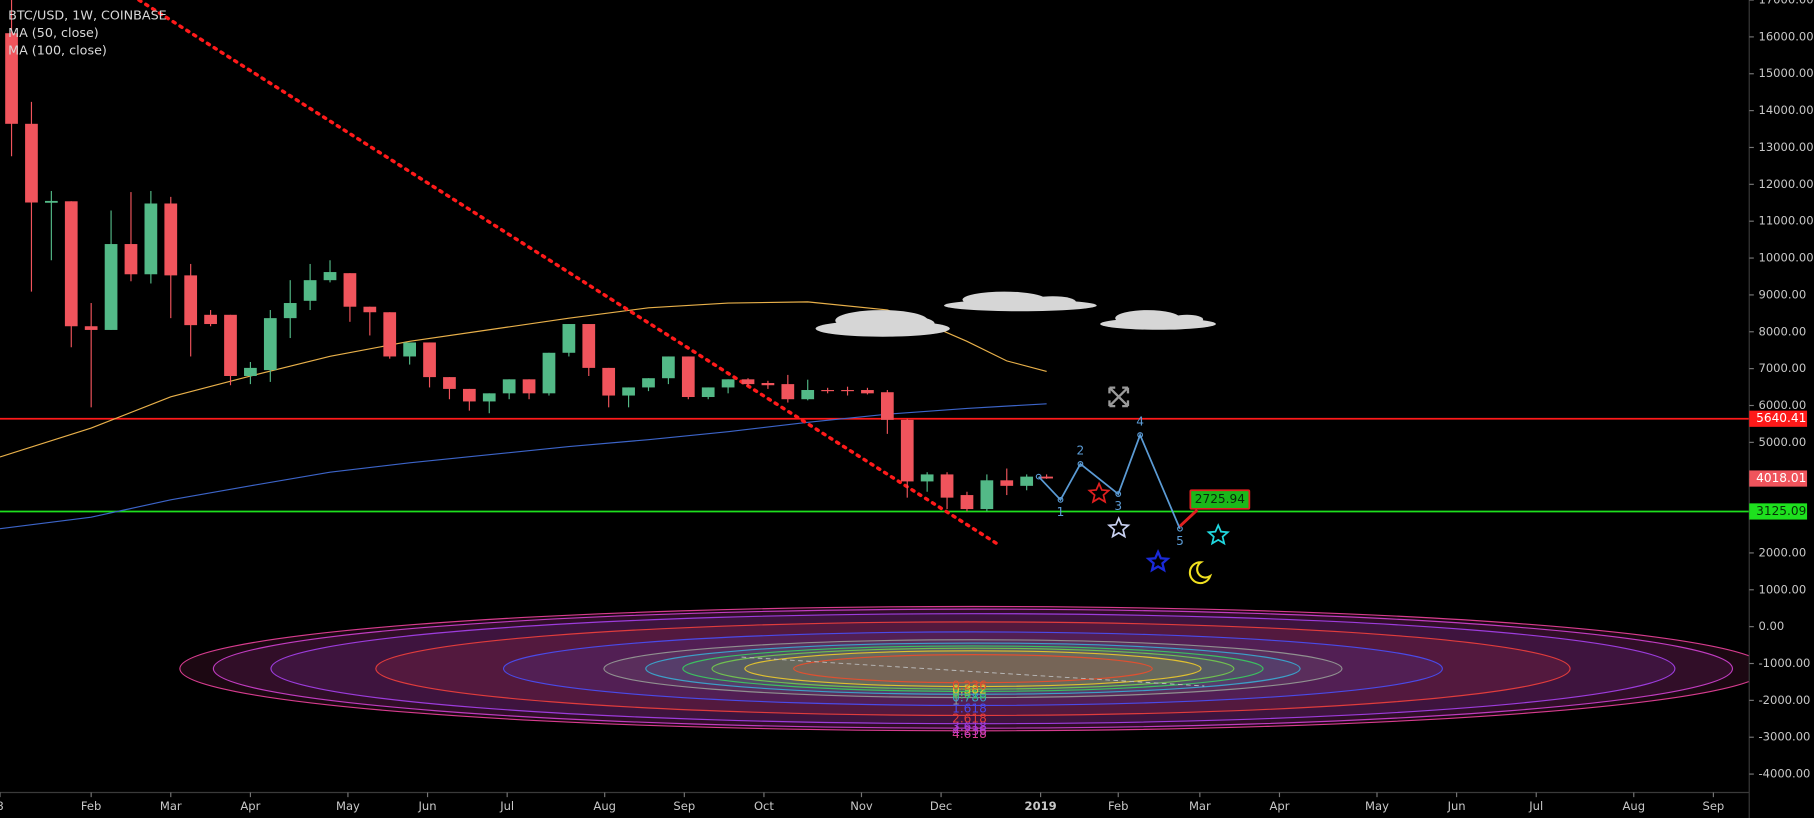 This screenshot has height=818, width=1814. I want to click on cloud, so click(1158, 320).